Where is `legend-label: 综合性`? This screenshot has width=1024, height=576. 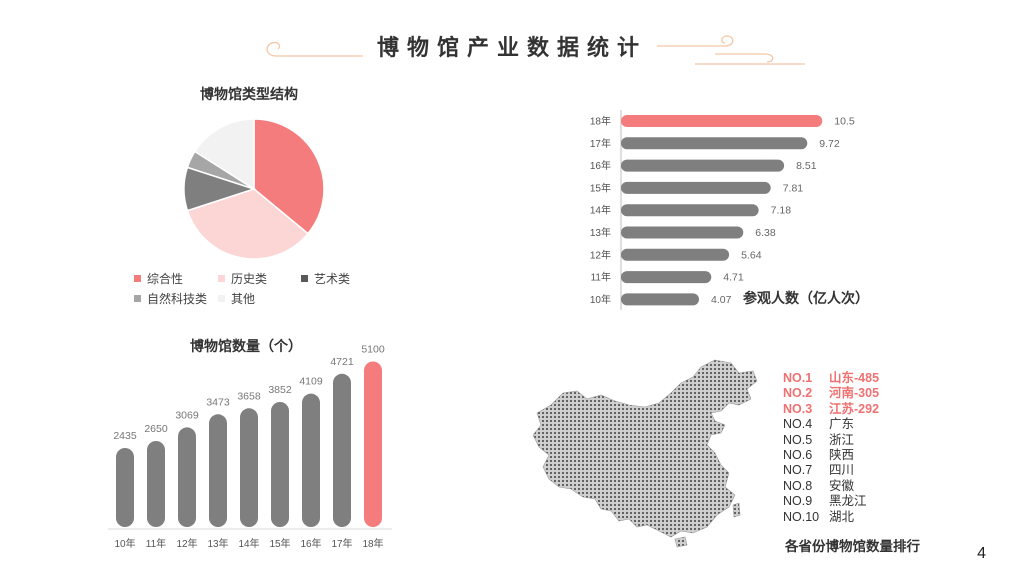 legend-label: 综合性 is located at coordinates (165, 279).